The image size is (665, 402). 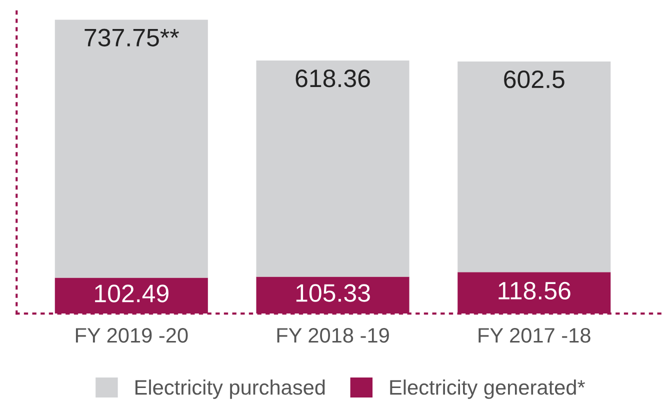 I want to click on data-label: 105.33, so click(x=333, y=293).